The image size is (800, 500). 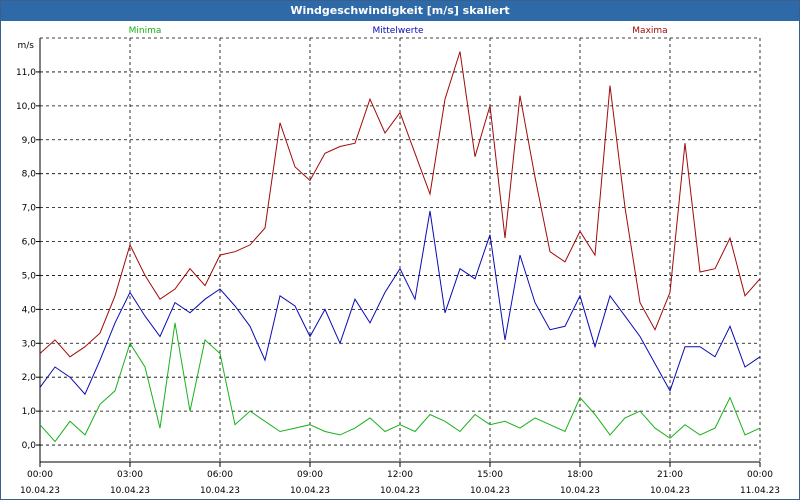 What do you see at coordinates (490, 475) in the screenshot?
I see `x-tick-time: 15:00` at bounding box center [490, 475].